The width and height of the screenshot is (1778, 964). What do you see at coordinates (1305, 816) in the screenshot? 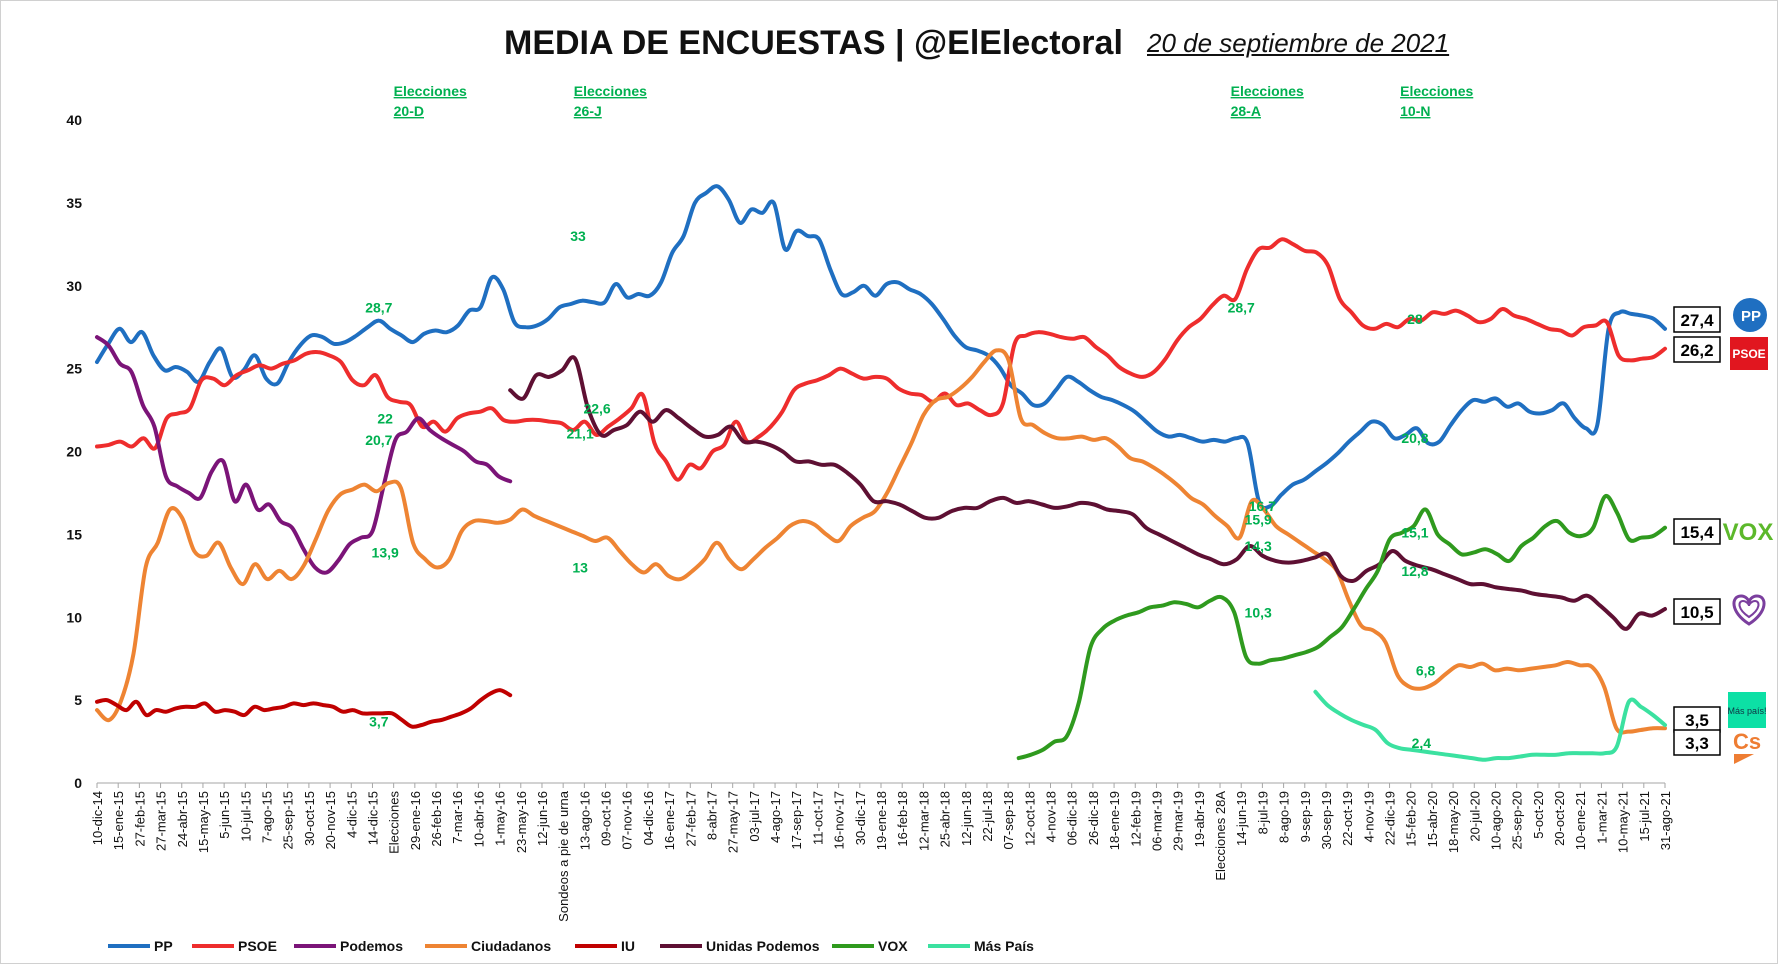
I see `x-tick-label: 9-sep-19` at bounding box center [1305, 816].